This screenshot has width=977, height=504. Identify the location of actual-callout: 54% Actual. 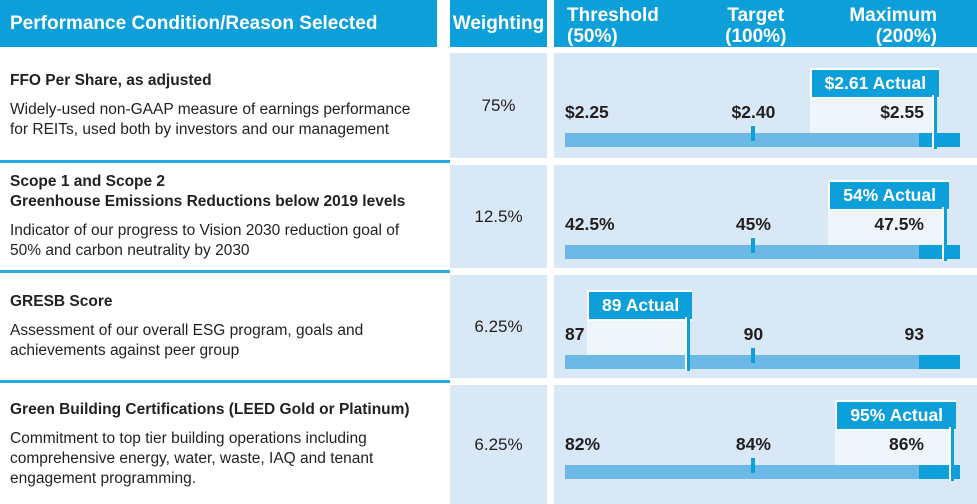
(888, 195).